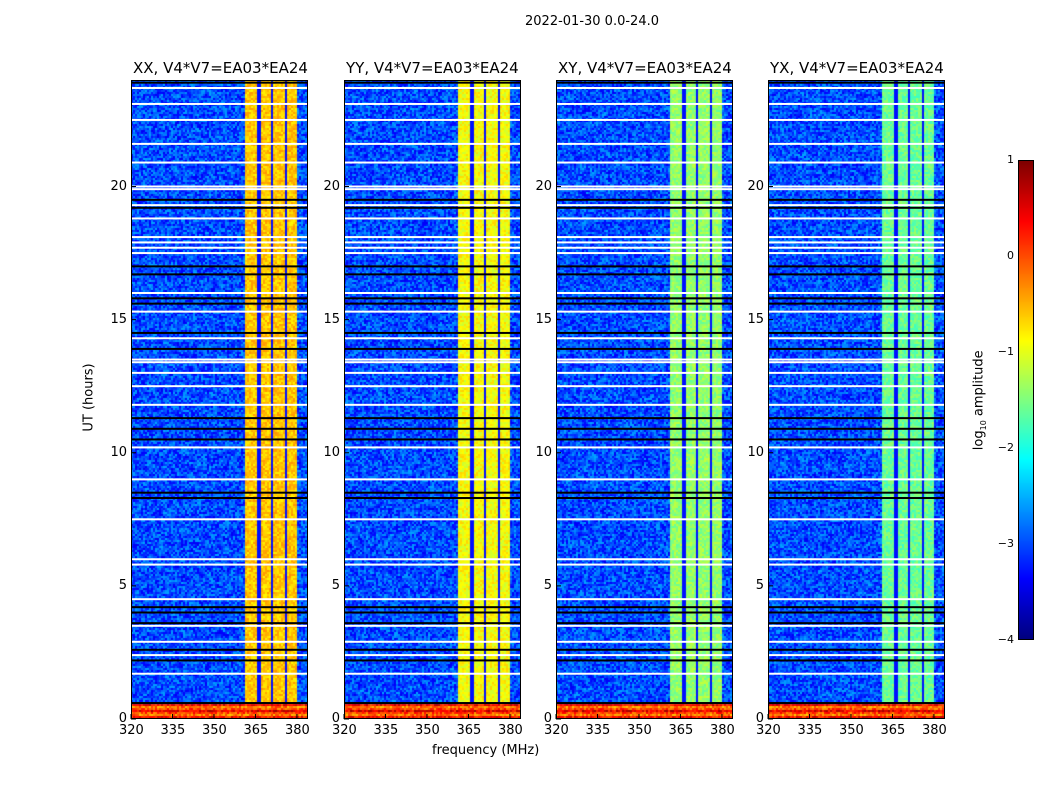  I want to click on spectrogram-panel, so click(432, 400).